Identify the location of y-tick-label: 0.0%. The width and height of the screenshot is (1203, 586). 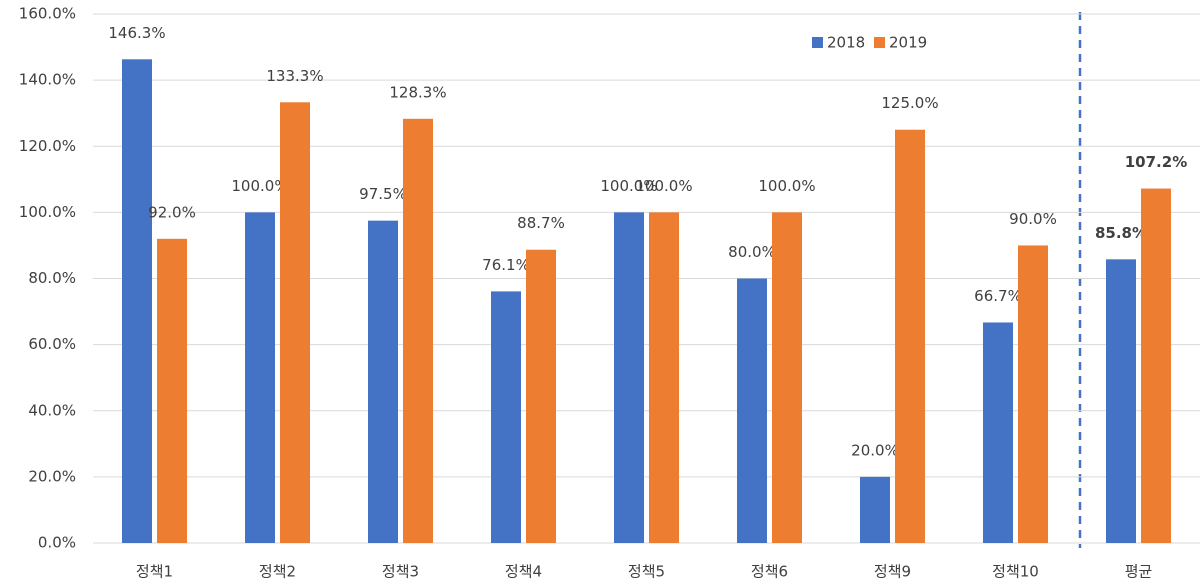
(57, 543).